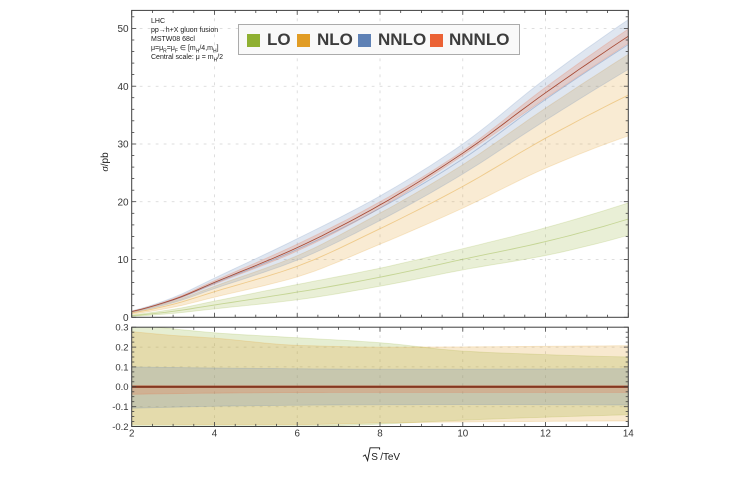  What do you see at coordinates (123, 202) in the screenshot?
I see `svg-text: 20` at bounding box center [123, 202].